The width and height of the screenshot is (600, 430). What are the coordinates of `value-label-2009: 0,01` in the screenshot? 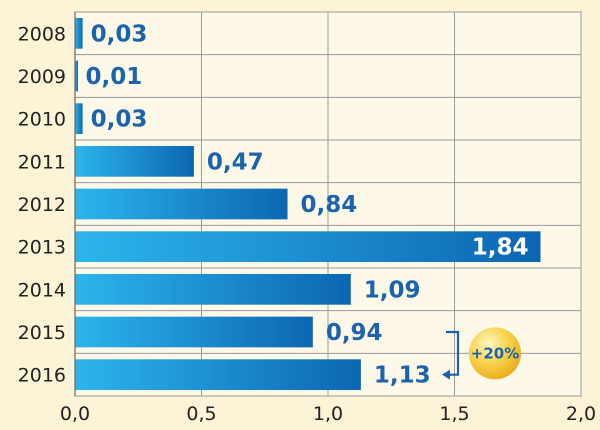 It's located at (114, 77).